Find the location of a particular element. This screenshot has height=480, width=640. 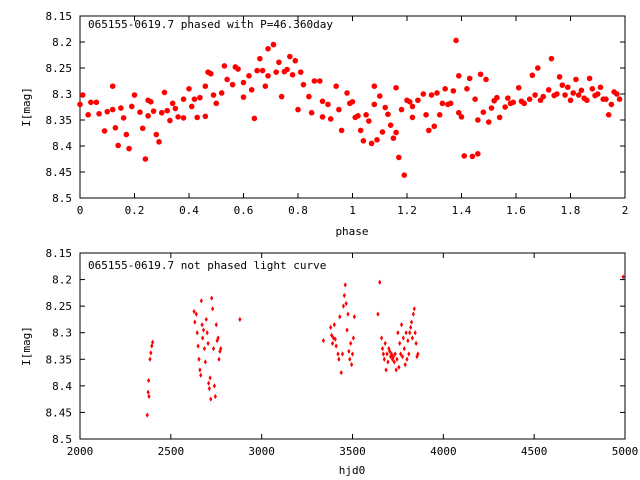

x-tick-label: 0.8 is located at coordinates (298, 210).